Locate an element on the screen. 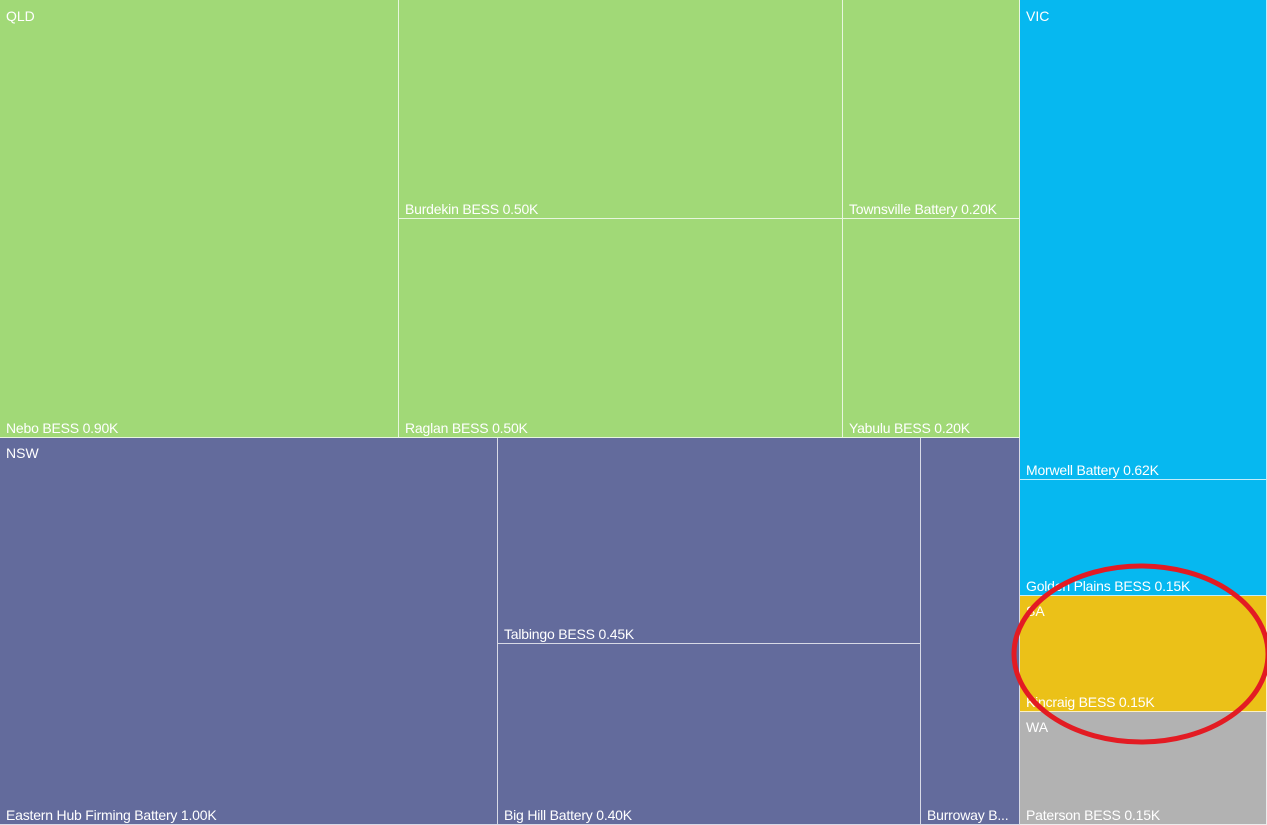 This screenshot has width=1267, height=825. tile-golden-plains-bess: Golden Plains BESS 0.15K is located at coordinates (1143, 538).